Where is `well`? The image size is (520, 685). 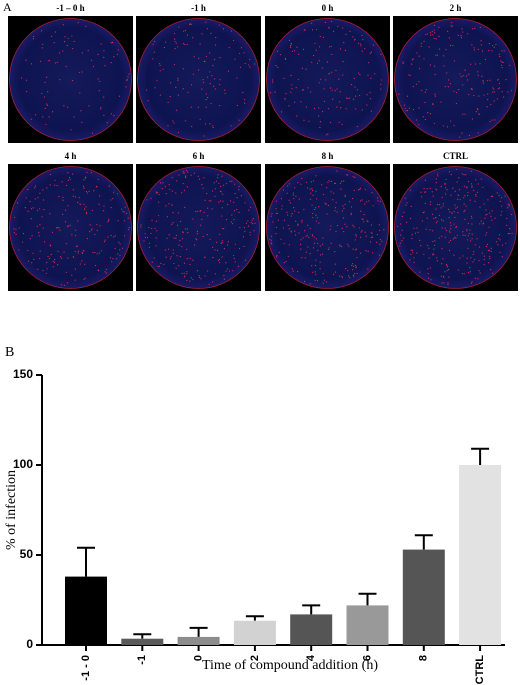 well is located at coordinates (70, 79).